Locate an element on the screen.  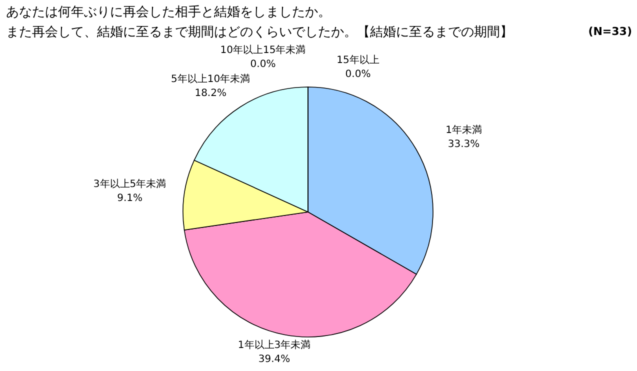
data-label: 33.3% is located at coordinates (464, 144).